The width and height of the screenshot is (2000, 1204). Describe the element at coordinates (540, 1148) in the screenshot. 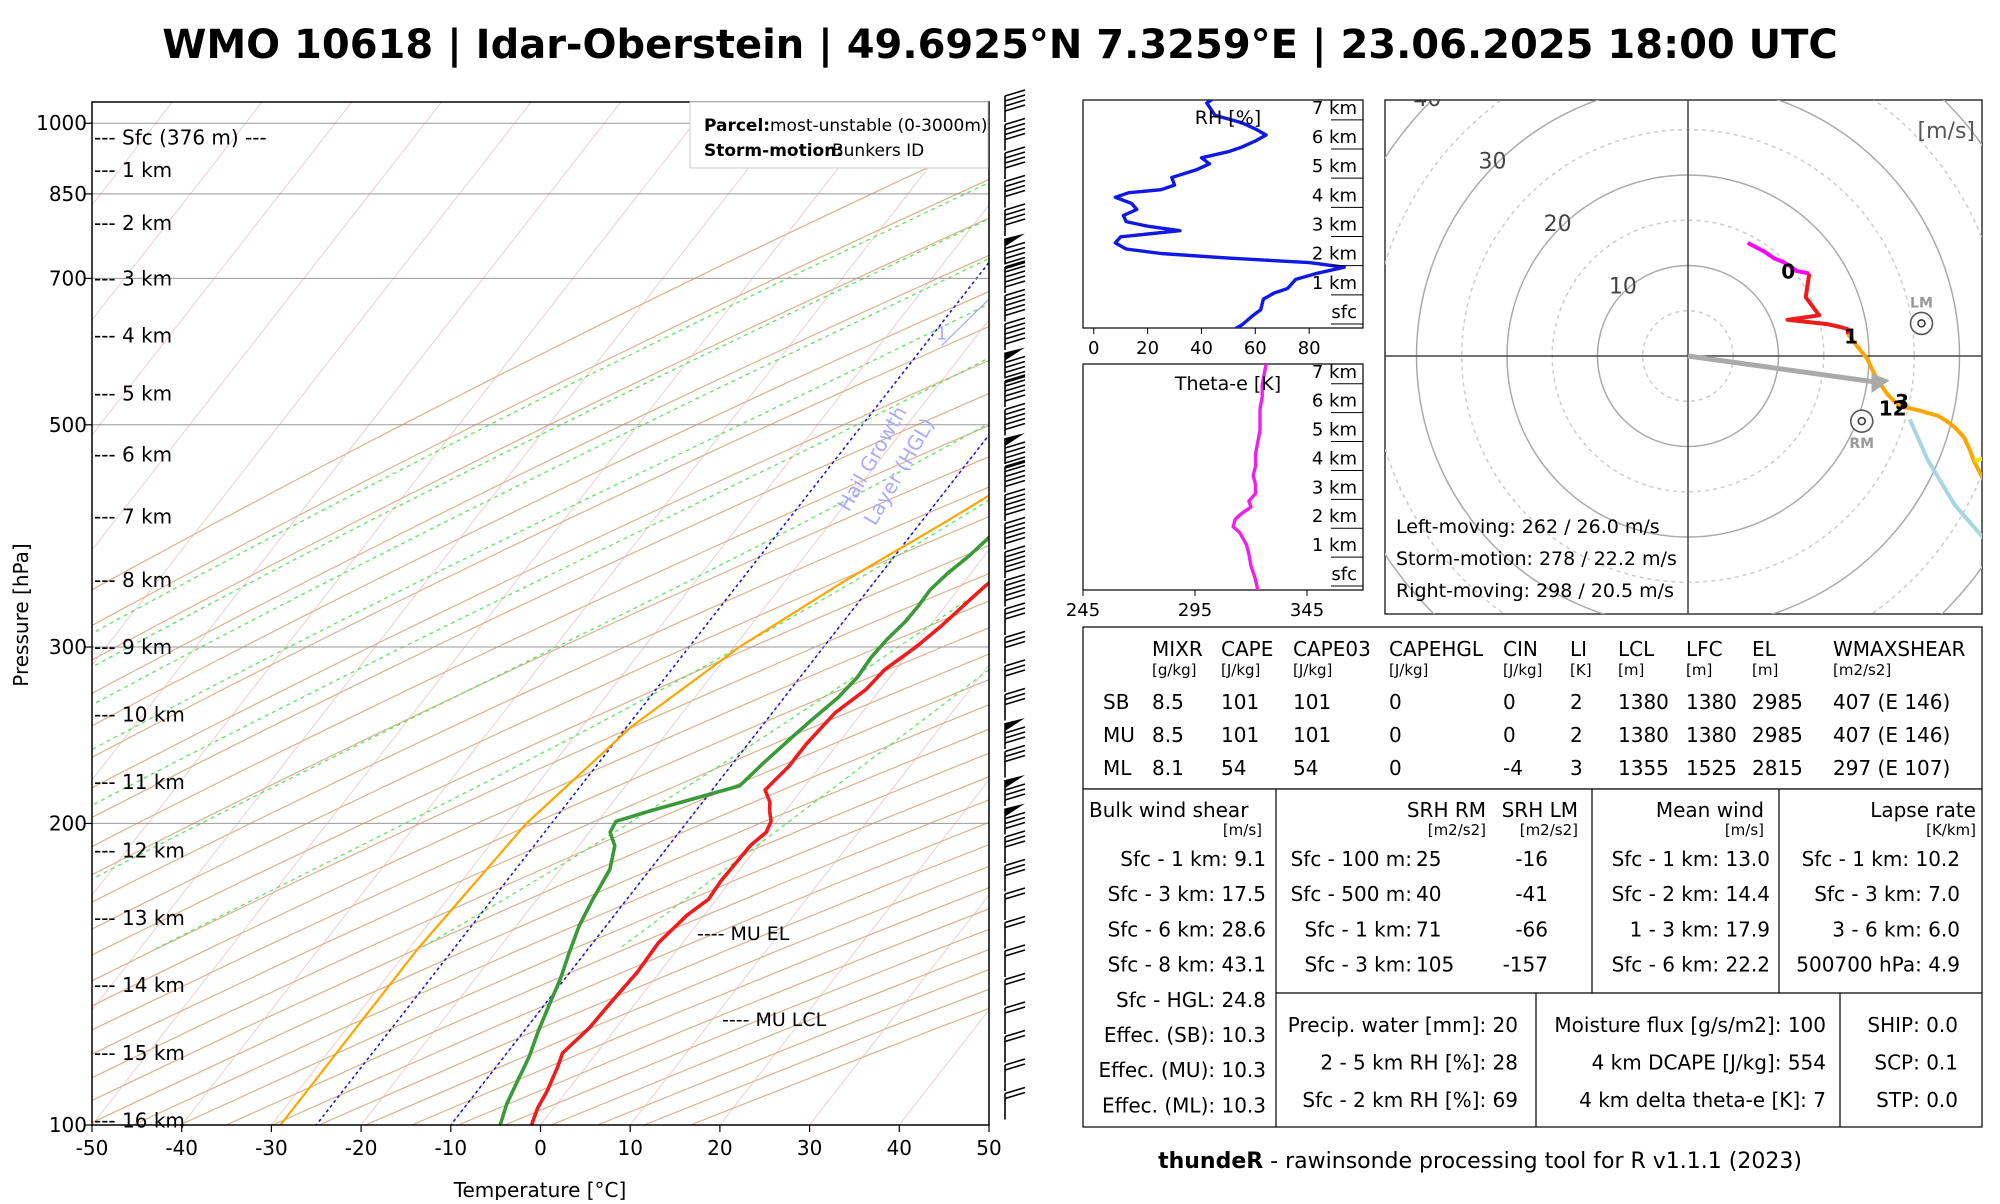

I see `x-tick-label: 0` at that location.